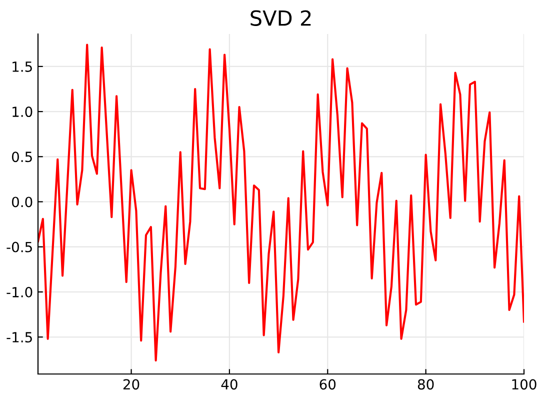  Describe the element at coordinates (19, 247) in the screenshot. I see `y-tick-label: -0.5` at that location.